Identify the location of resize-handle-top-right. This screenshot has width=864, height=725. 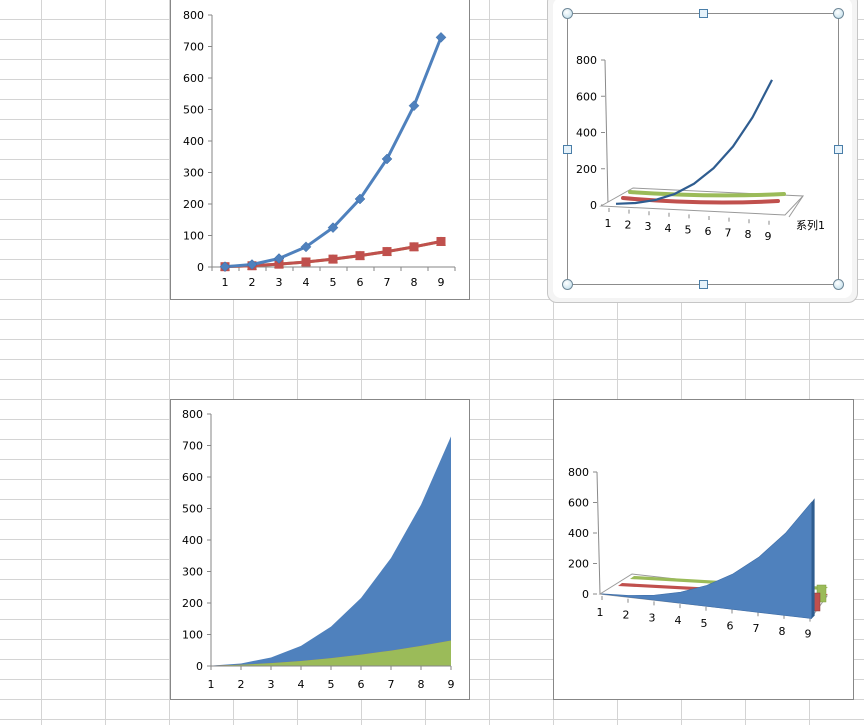
(838, 13).